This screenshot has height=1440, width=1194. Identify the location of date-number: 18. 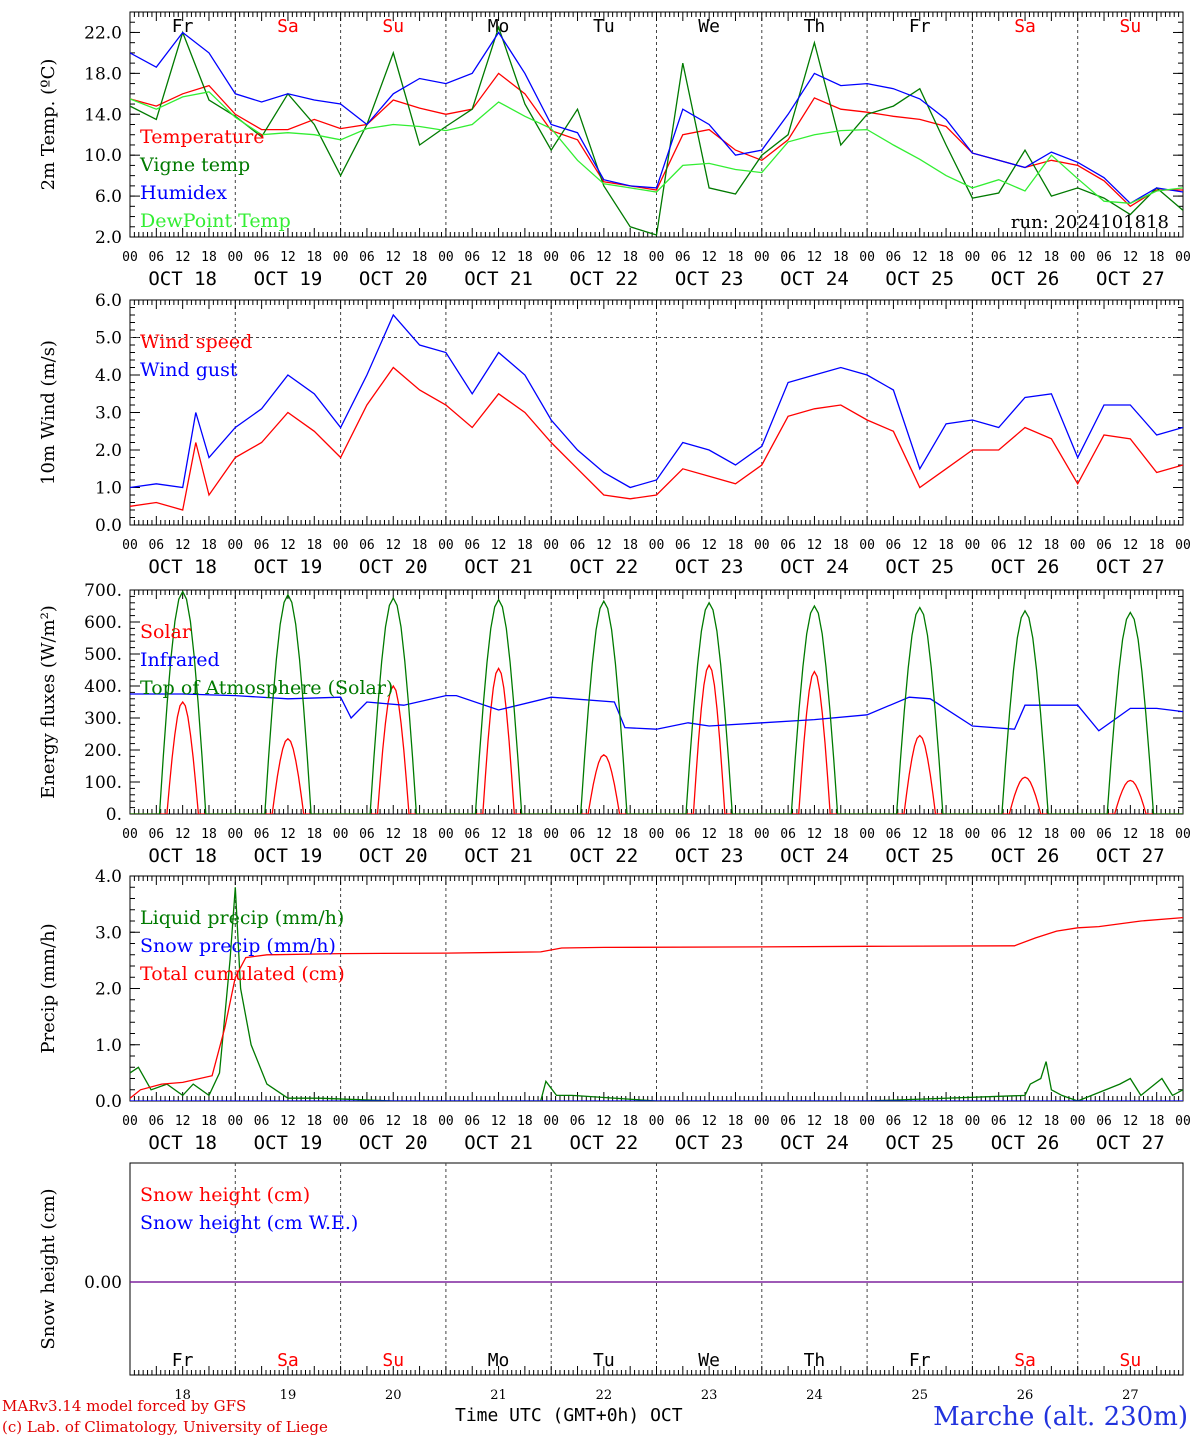
(182, 1395).